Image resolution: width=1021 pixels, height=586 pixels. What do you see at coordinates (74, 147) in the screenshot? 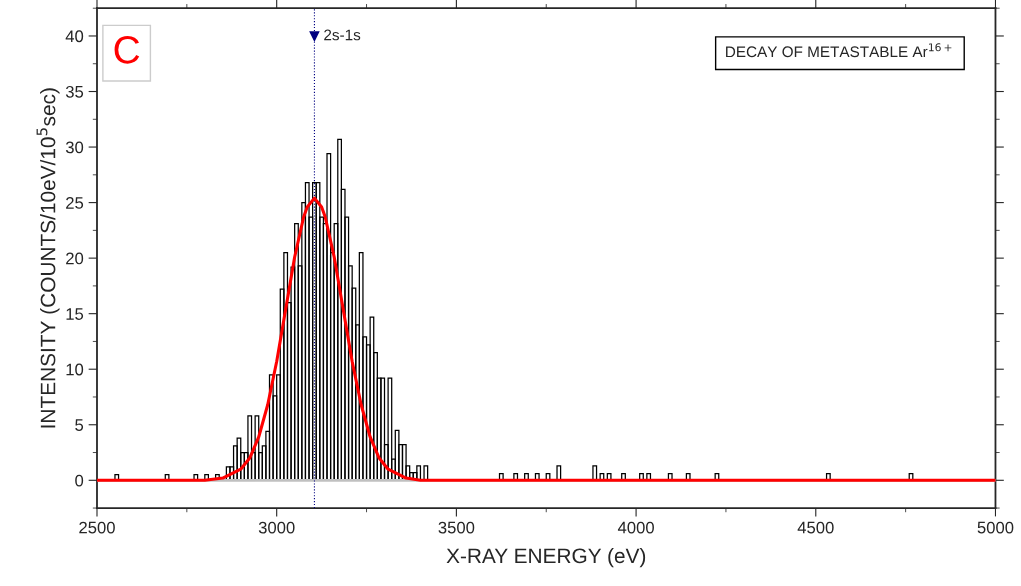
I see `y-tick-label: 30` at bounding box center [74, 147].